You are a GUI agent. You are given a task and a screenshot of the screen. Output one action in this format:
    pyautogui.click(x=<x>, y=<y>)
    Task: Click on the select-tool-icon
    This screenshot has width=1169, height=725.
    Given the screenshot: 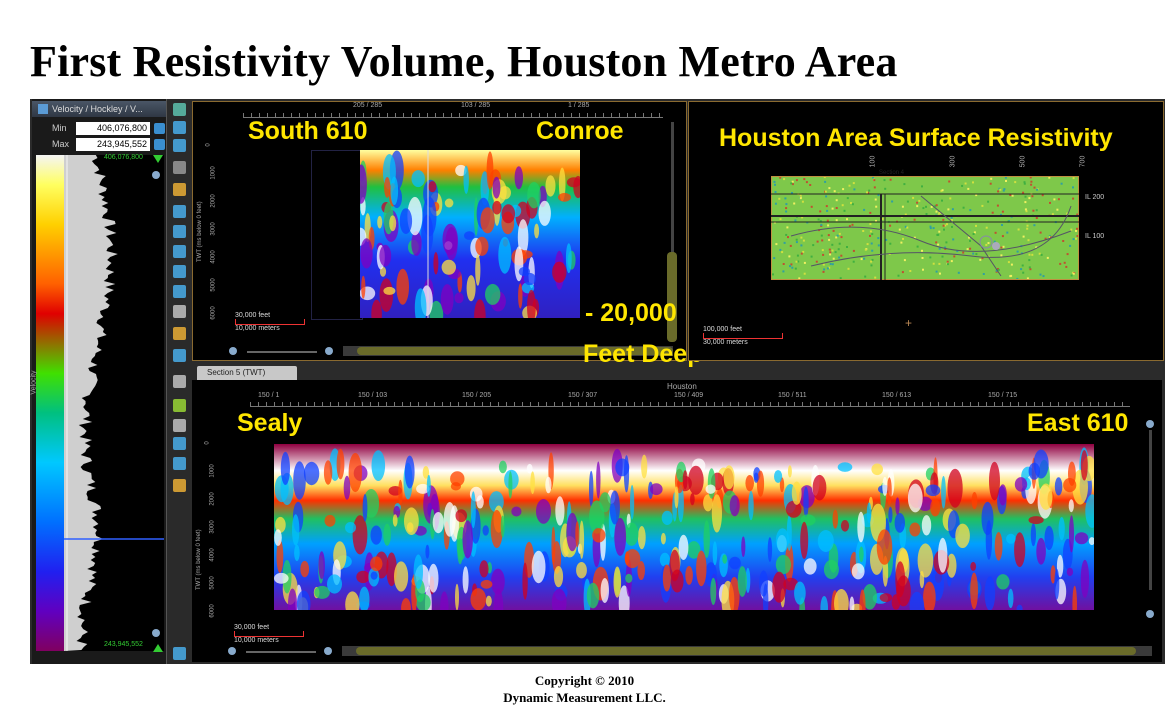 What is the action you would take?
    pyautogui.click(x=179, y=109)
    